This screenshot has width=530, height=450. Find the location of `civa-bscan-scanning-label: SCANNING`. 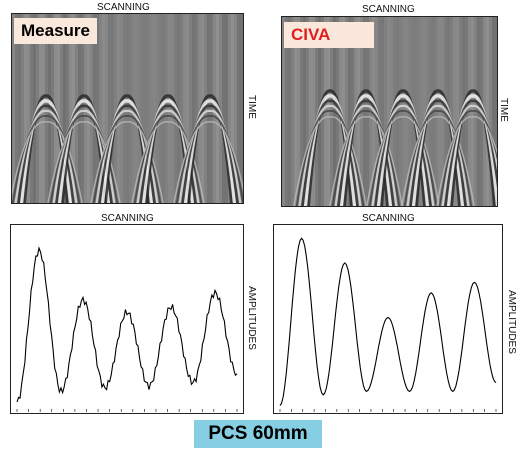

civa-bscan-scanning-label: SCANNING is located at coordinates (388, 9).